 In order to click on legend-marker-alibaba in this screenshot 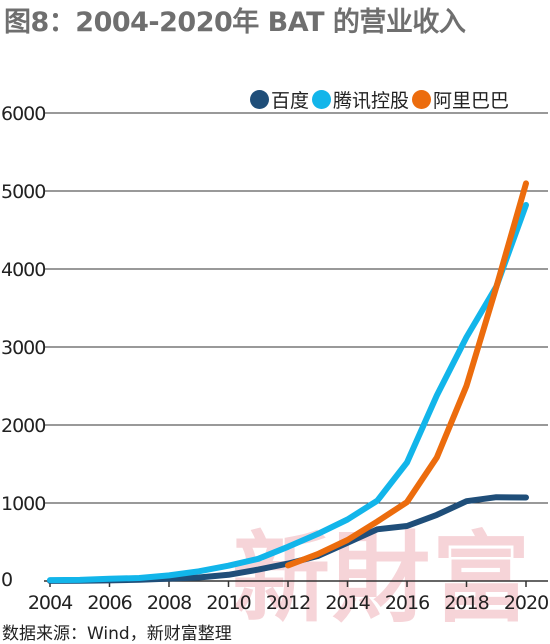, I will do `click(422, 99)`.